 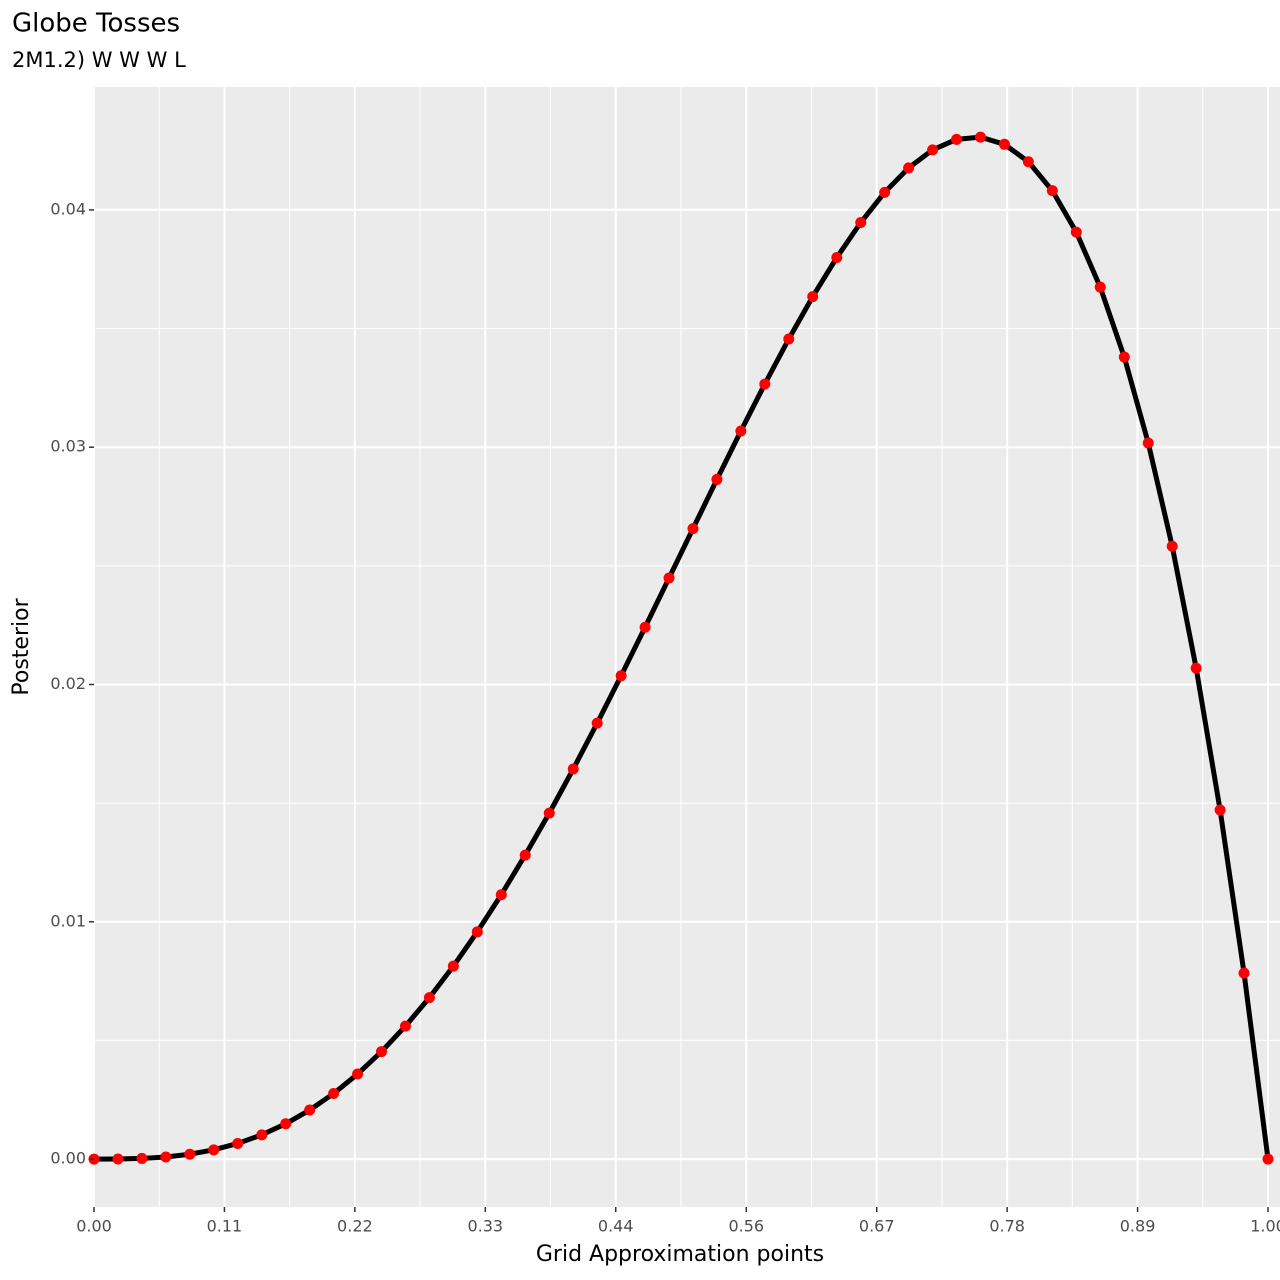 I want to click on x-tick-label: 0.44, so click(x=616, y=1226).